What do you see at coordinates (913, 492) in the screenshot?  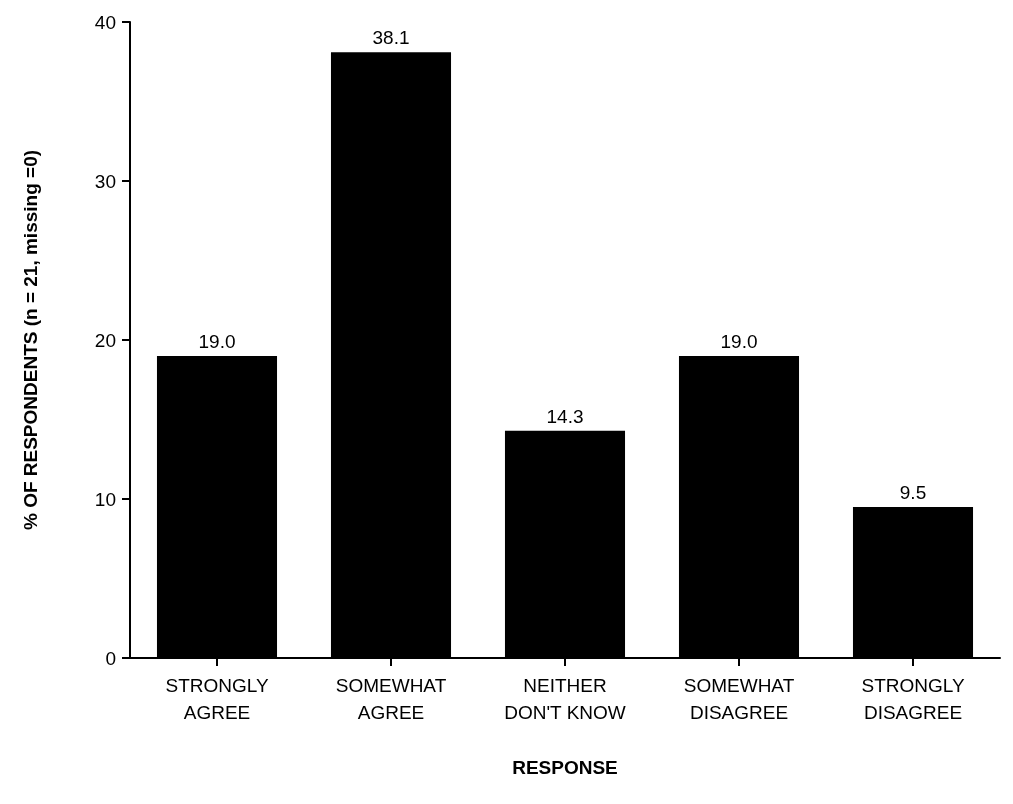 I see `data-label: 9.5` at bounding box center [913, 492].